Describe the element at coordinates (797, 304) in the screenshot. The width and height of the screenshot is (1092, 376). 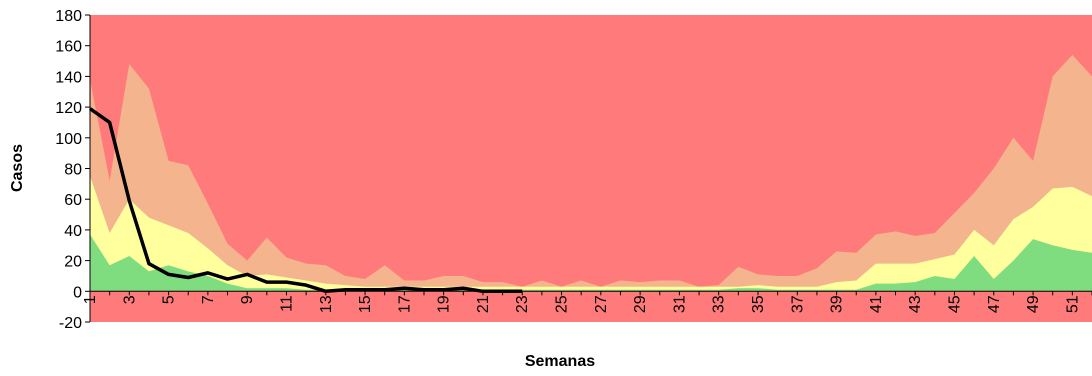
I see `x-tick-label: 37` at that location.